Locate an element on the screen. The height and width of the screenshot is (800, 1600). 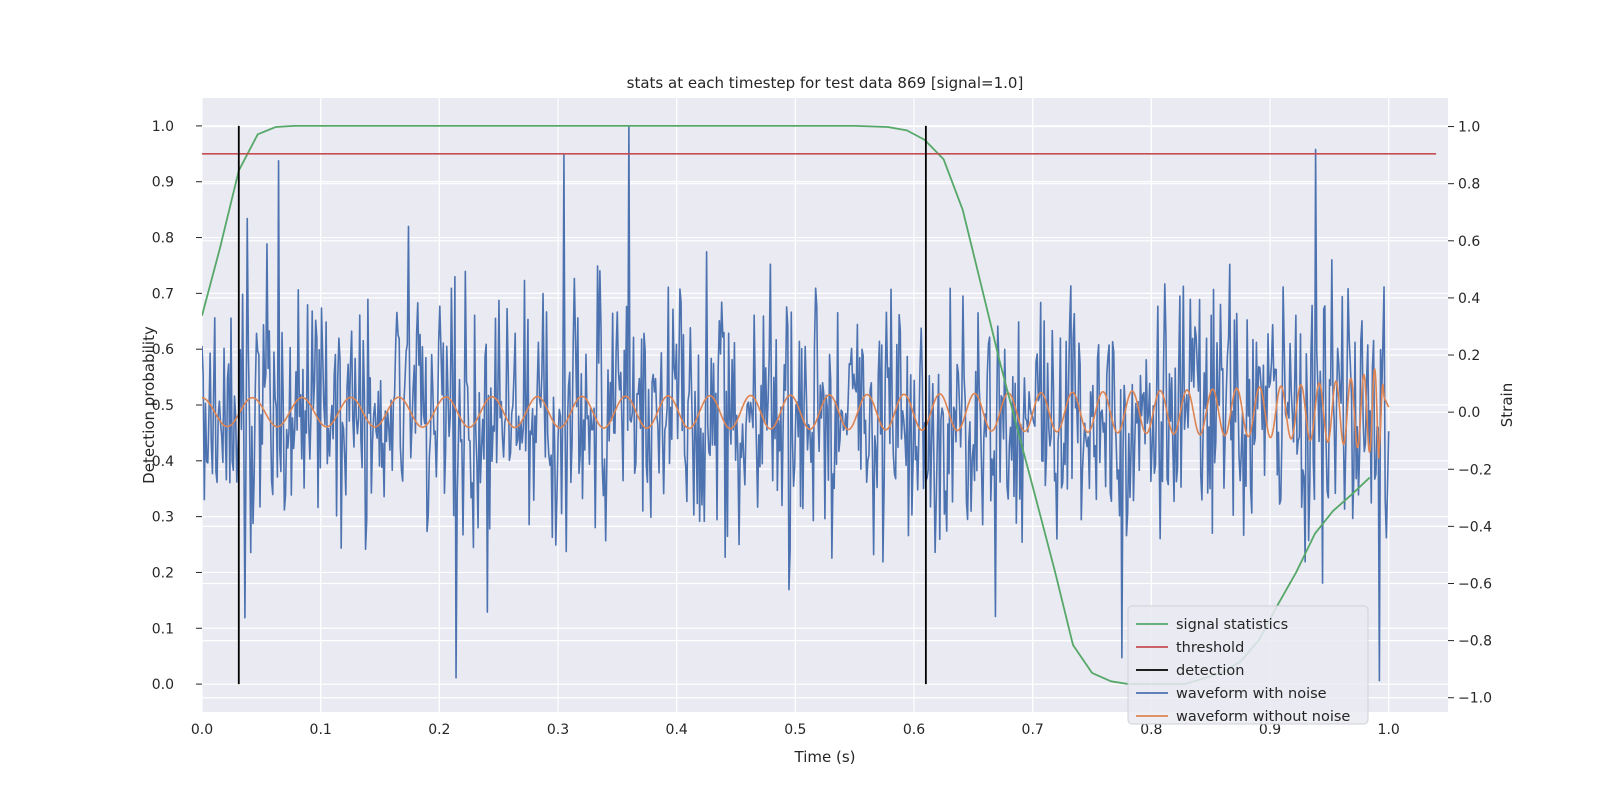
y-tick-label-right: −0.8 is located at coordinates (1475, 642).